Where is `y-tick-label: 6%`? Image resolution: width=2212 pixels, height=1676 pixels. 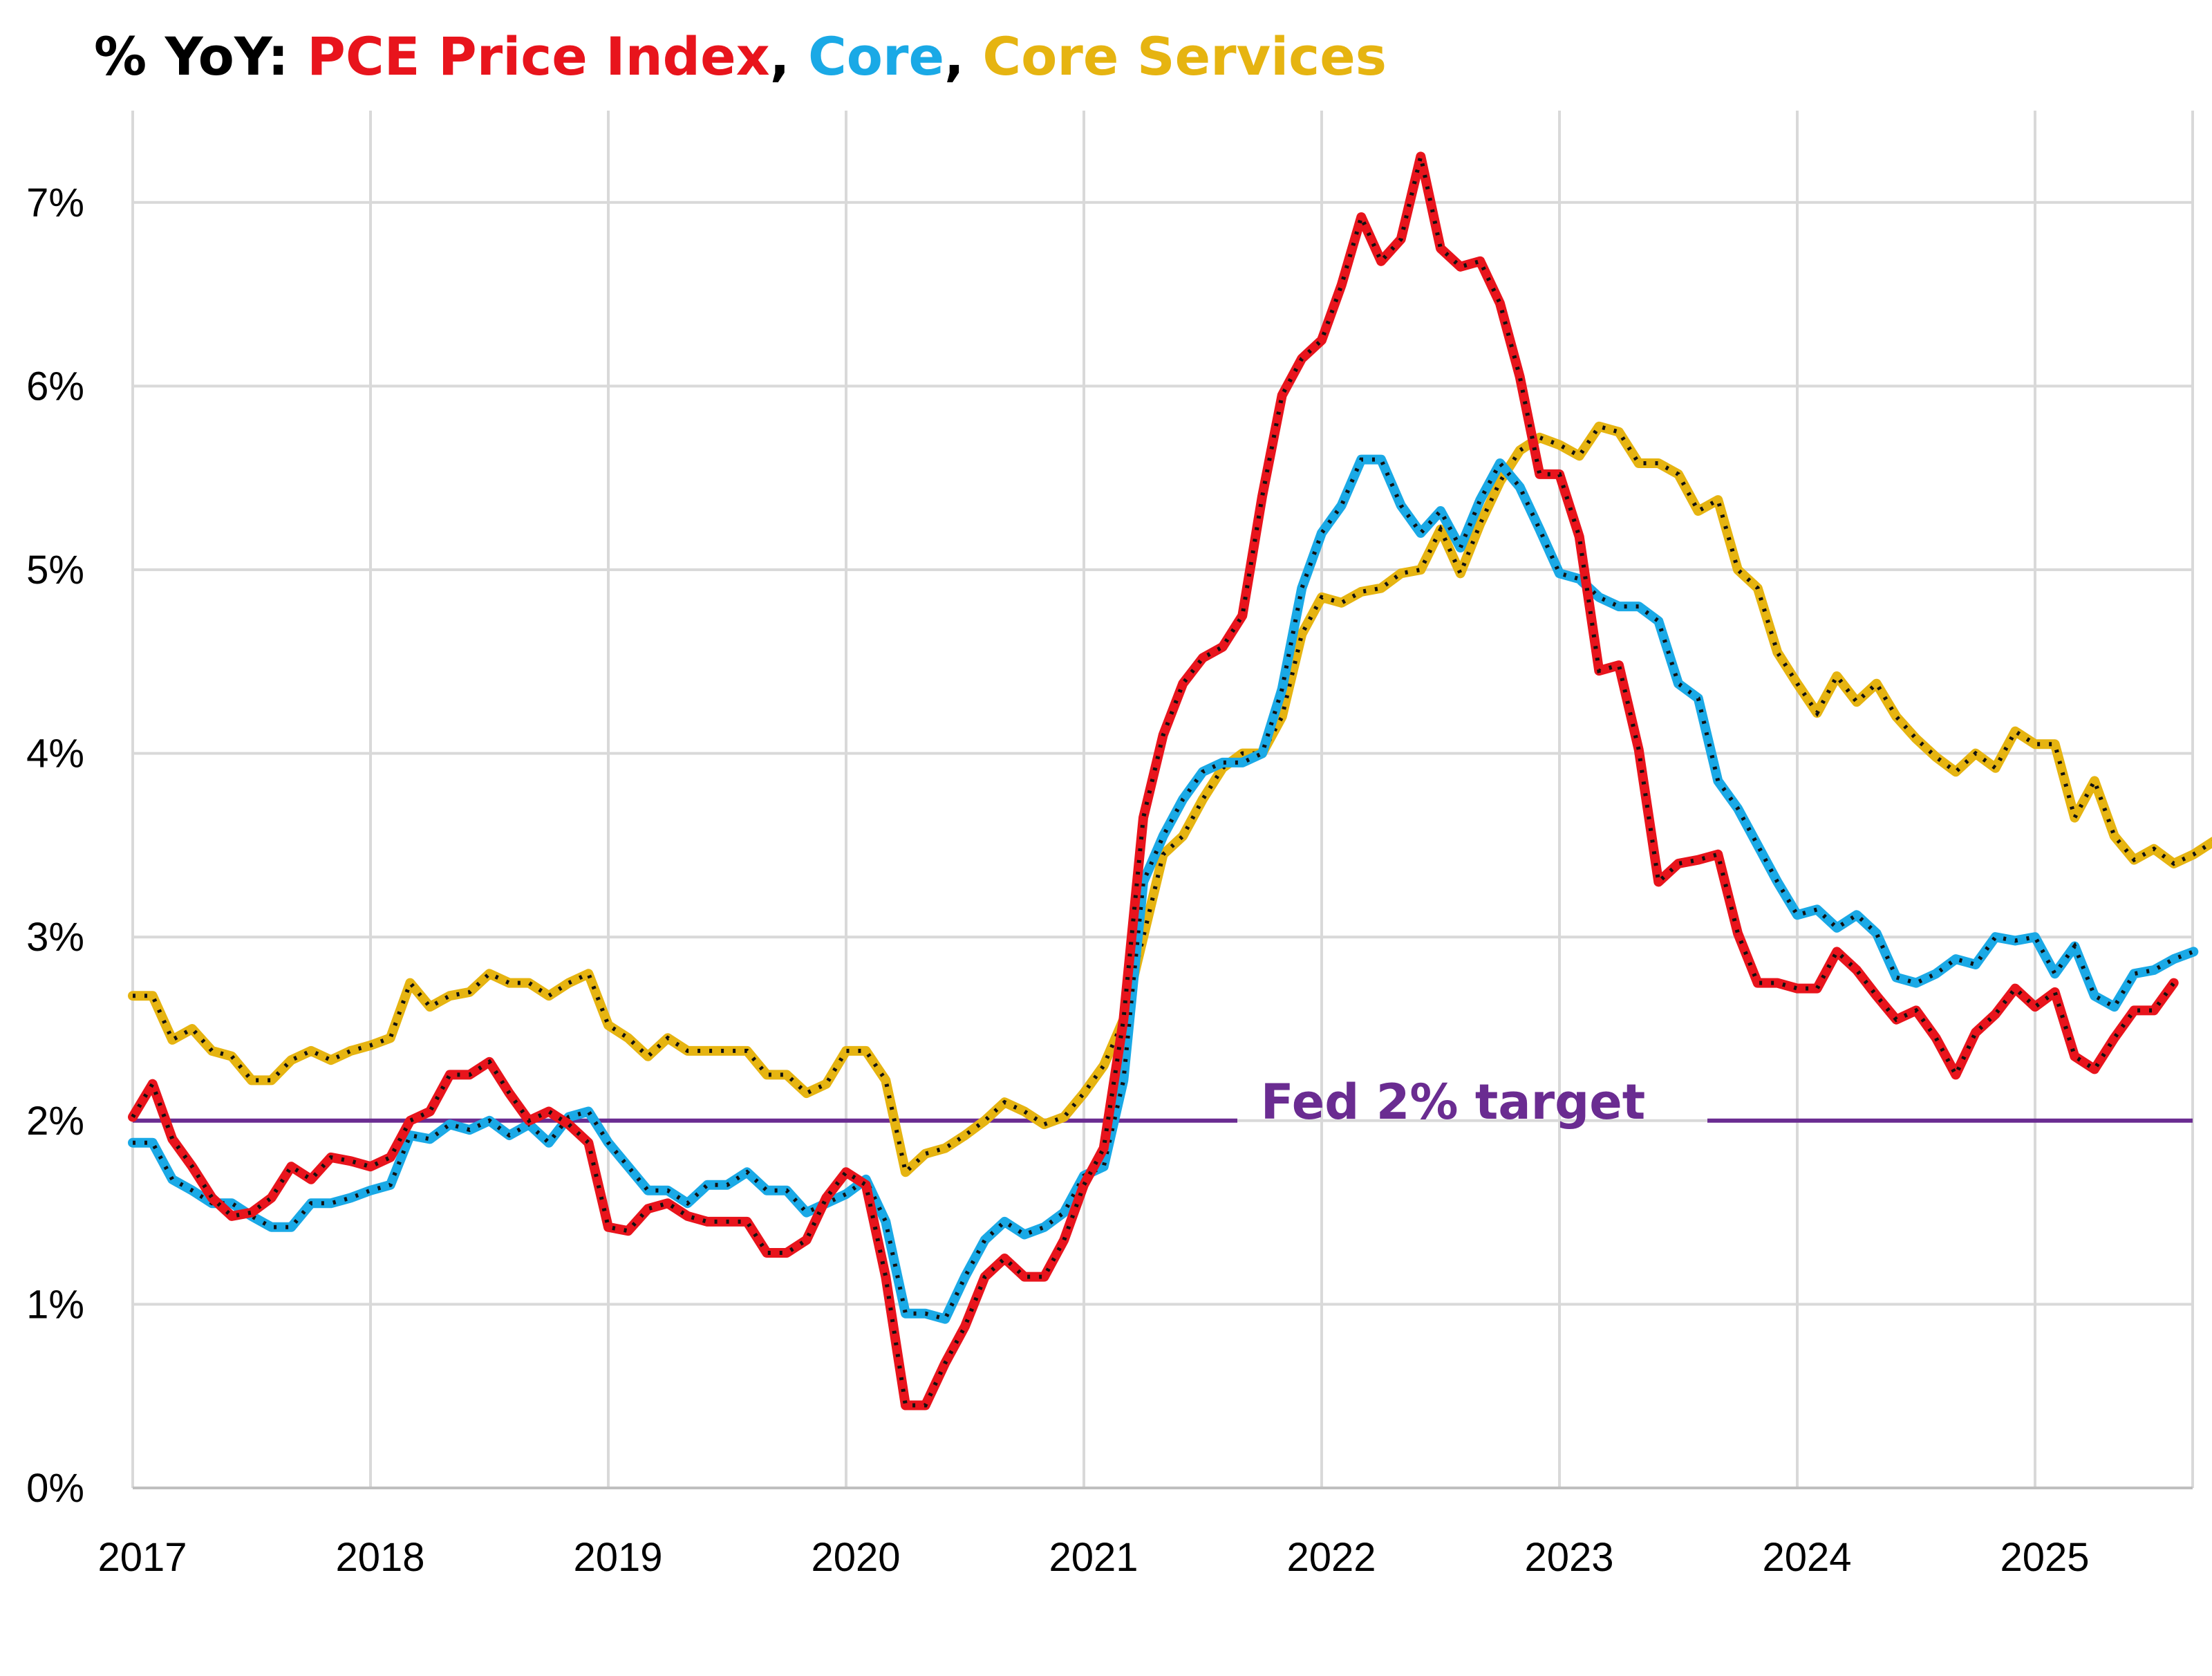 y-tick-label: 6% is located at coordinates (55, 386).